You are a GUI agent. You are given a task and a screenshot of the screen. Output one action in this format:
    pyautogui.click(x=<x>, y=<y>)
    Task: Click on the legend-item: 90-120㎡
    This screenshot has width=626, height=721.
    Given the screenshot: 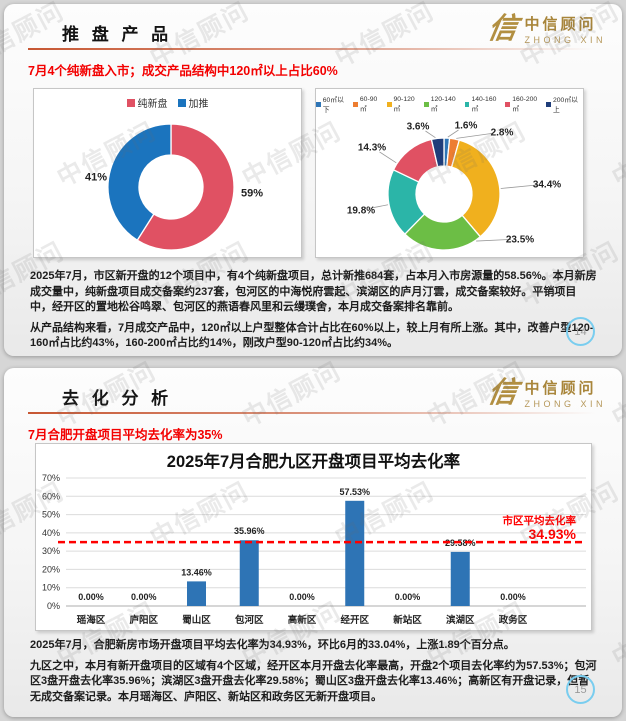 What is the action you would take?
    pyautogui.click(x=403, y=104)
    